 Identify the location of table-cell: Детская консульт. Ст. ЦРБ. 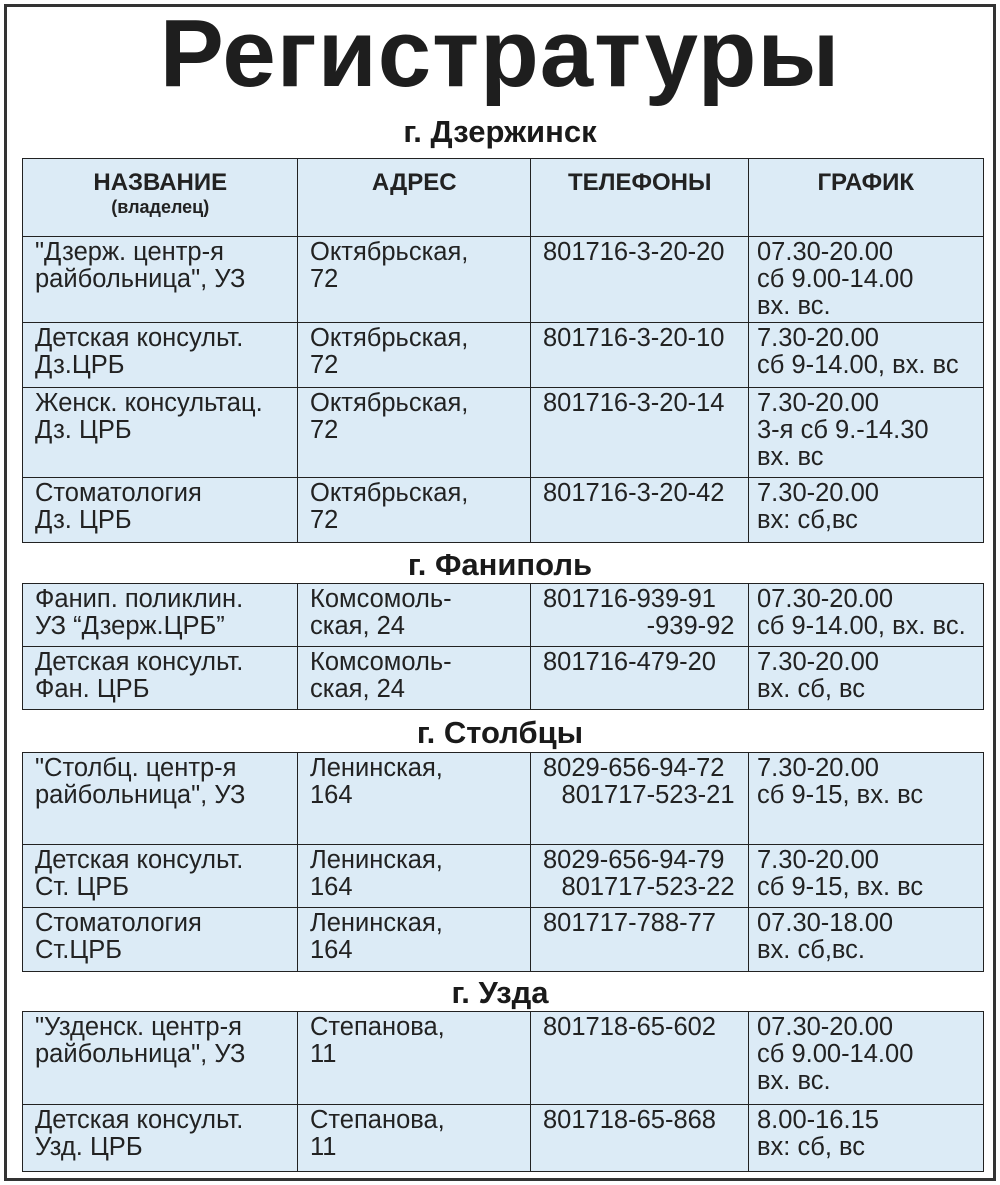
(160, 876).